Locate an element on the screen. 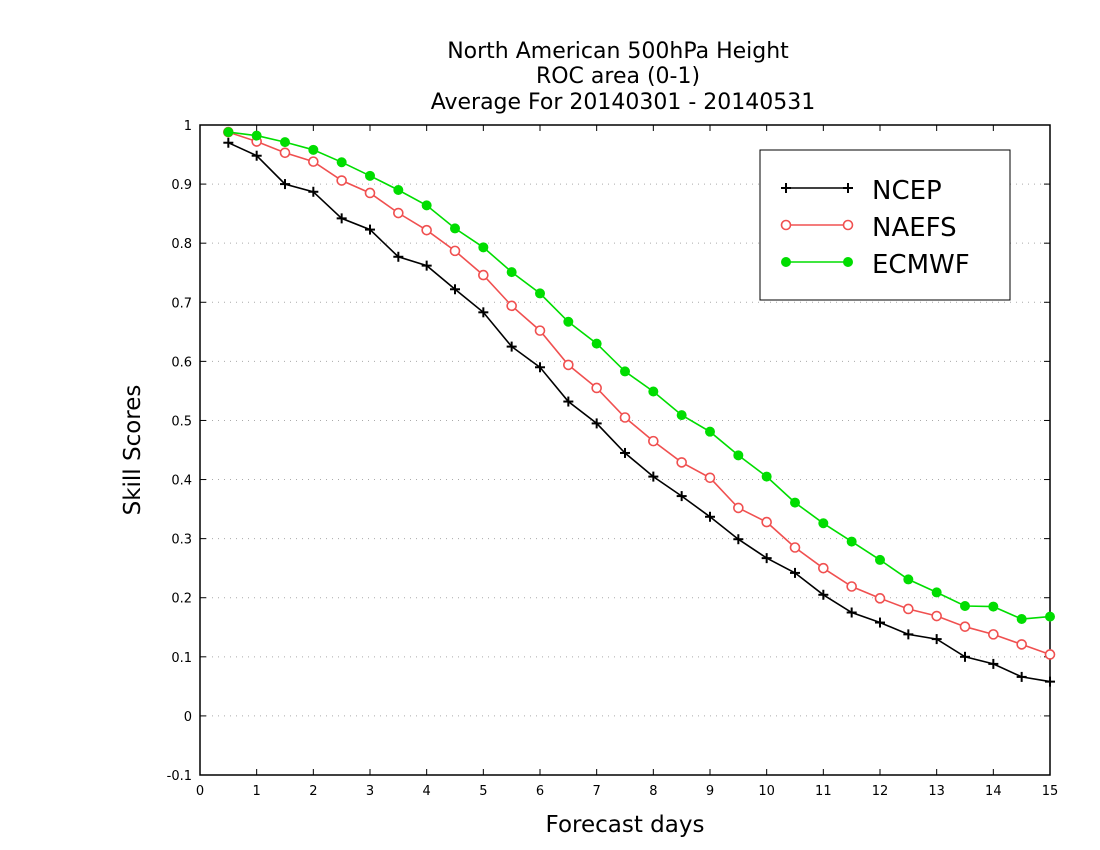 This screenshot has height=850, width=1100. y-tick-label: 0.9 is located at coordinates (181, 185).